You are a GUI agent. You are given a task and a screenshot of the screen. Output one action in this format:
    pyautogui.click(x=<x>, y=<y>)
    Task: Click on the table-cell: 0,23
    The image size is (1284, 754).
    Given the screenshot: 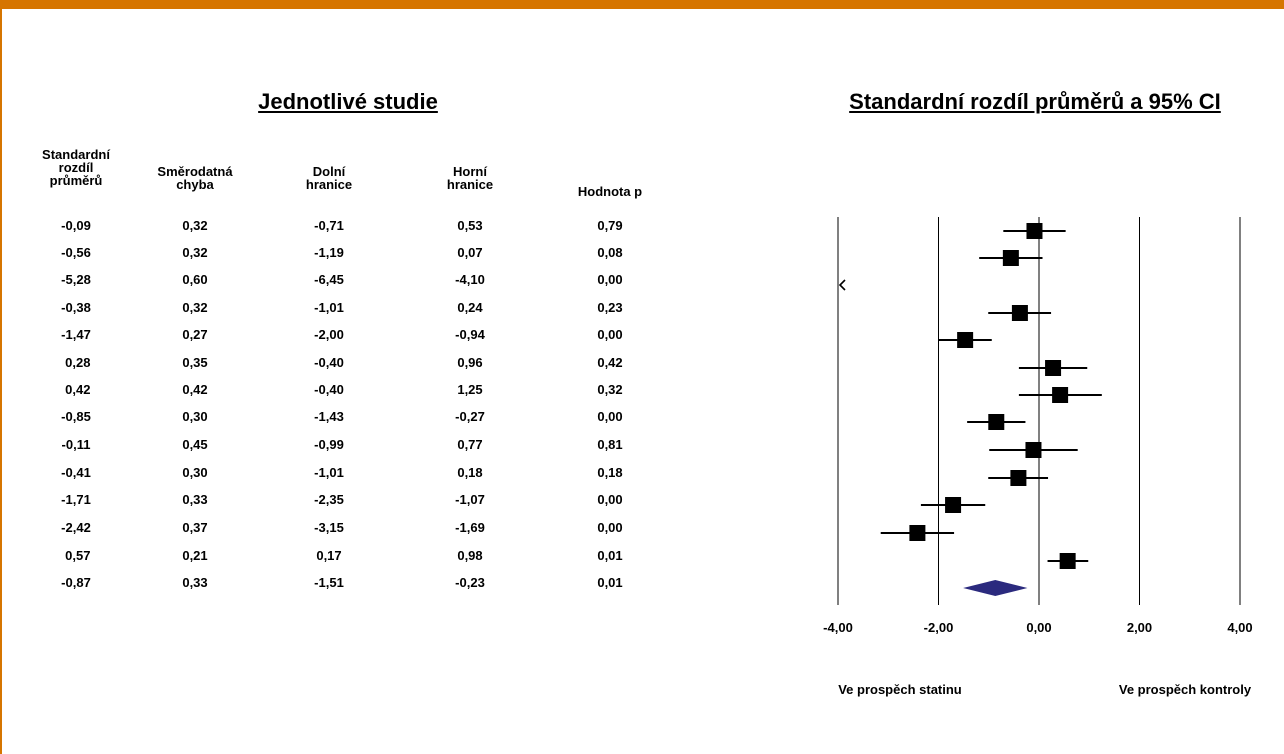 What is the action you would take?
    pyautogui.click(x=610, y=307)
    